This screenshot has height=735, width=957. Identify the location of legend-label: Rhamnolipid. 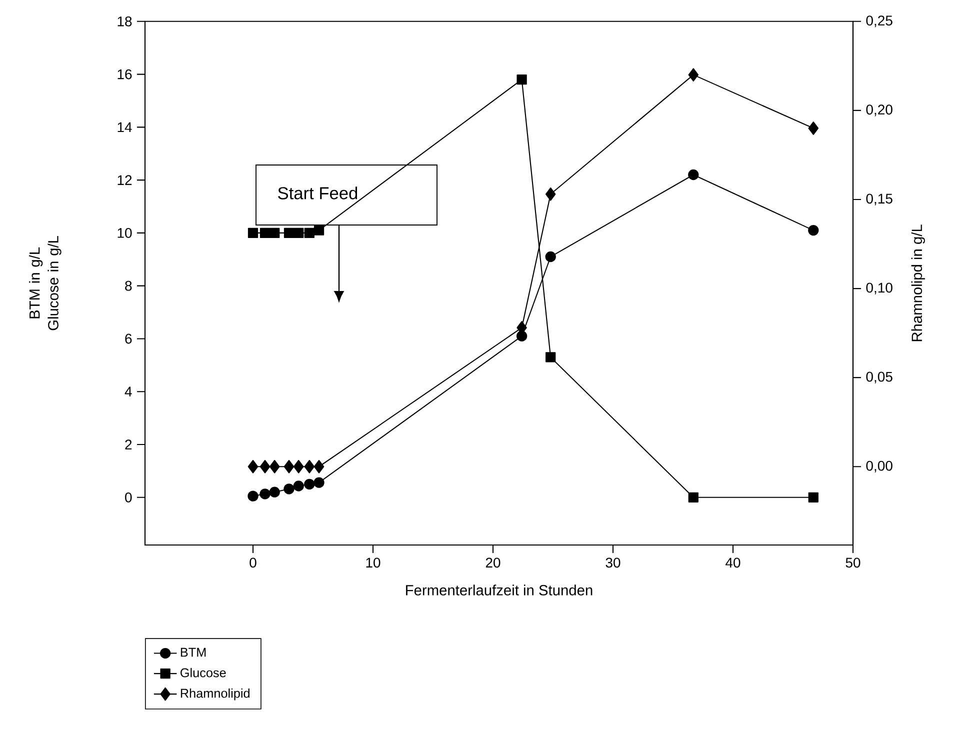
(215, 694).